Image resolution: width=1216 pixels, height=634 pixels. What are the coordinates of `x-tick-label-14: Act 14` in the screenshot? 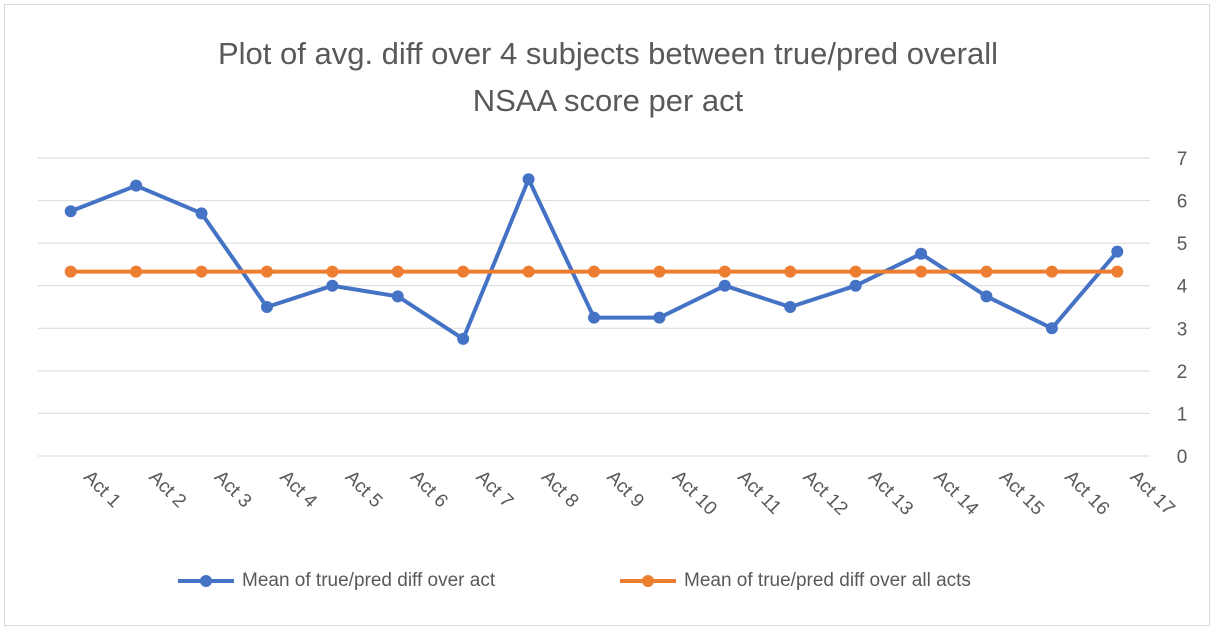 It's located at (956, 493).